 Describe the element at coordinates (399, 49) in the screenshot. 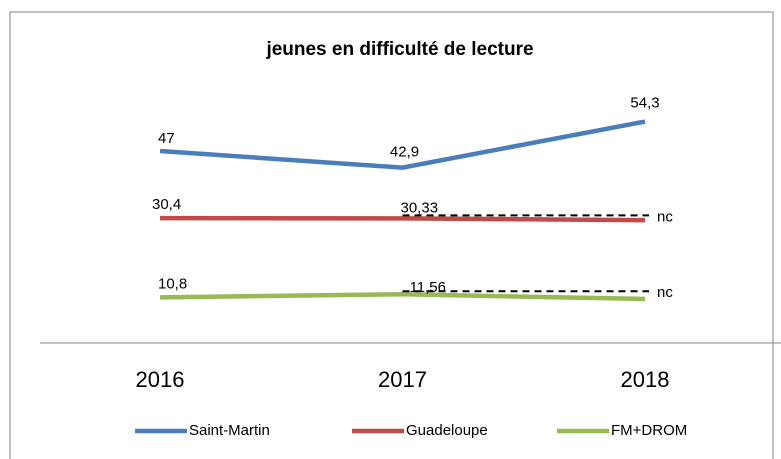

I see `chart-title: jeunes en difficulté de lecture` at that location.